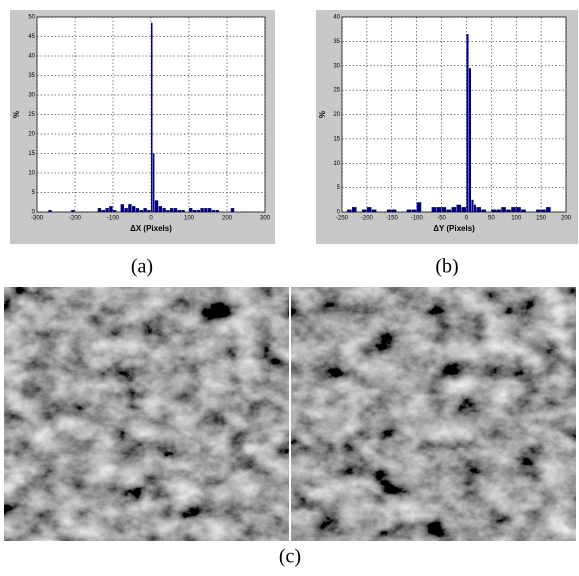 This screenshot has height=576, width=579. What do you see at coordinates (541, 219) in the screenshot?
I see `x-tick-label: 150` at bounding box center [541, 219].